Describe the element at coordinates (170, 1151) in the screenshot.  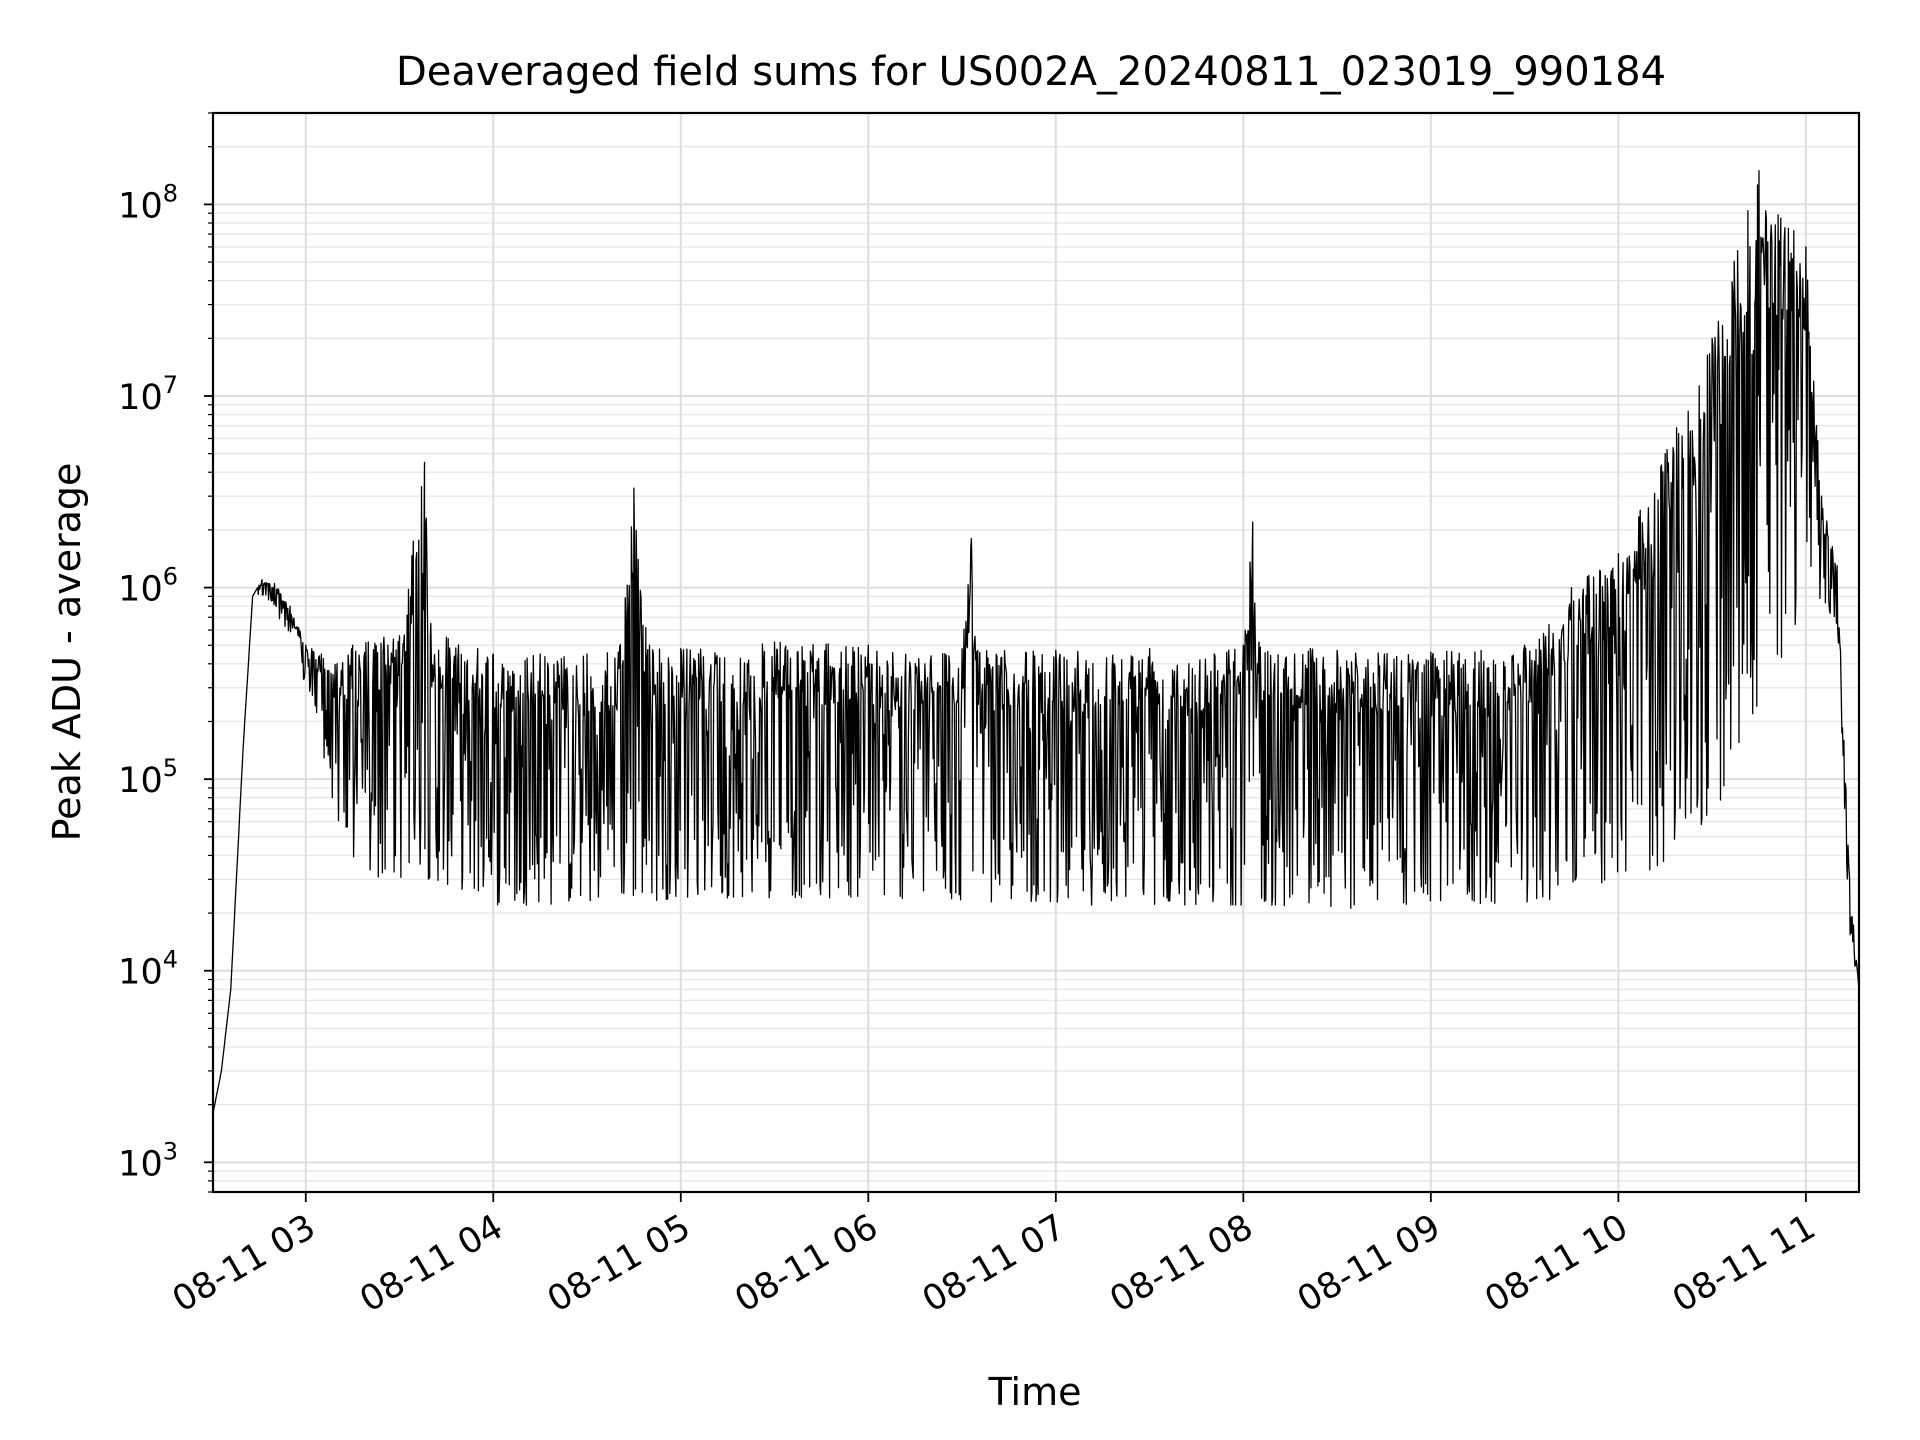
I see `y-tick-exponent: 3` at that location.